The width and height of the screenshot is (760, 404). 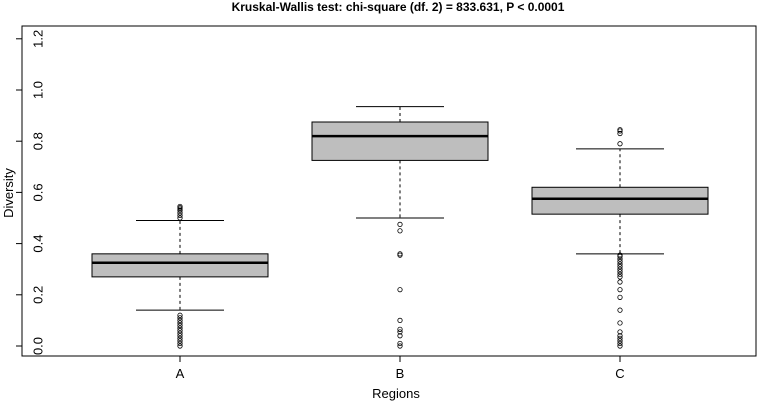 I want to click on y-tick-label-2: 0.4, so click(x=38, y=244).